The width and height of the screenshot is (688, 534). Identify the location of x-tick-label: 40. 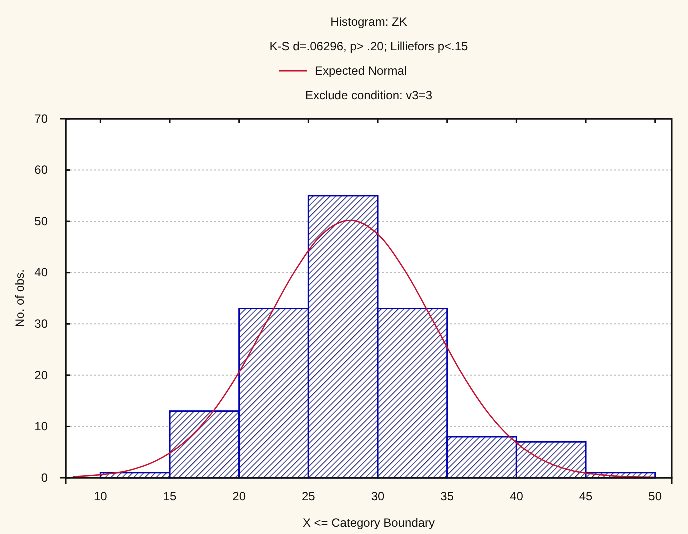
(517, 497).